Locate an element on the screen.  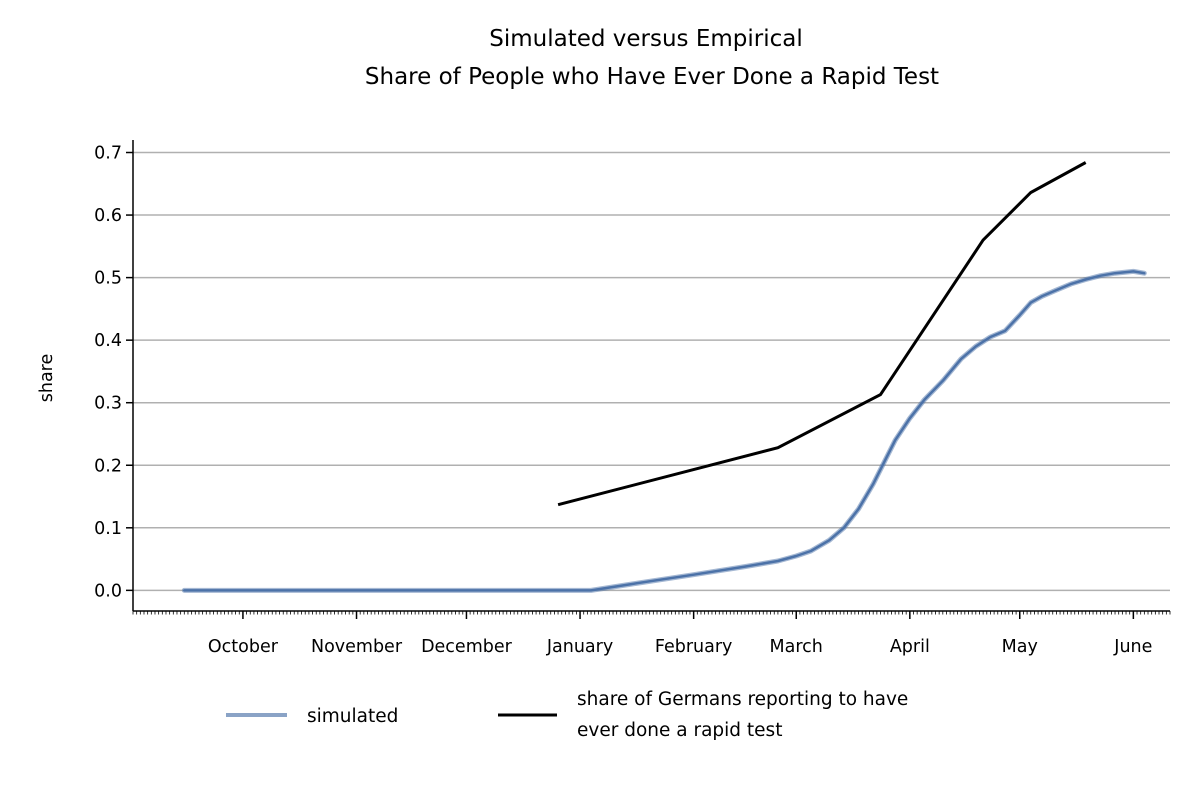
y-tick-label: 0.6 is located at coordinates (108, 216).